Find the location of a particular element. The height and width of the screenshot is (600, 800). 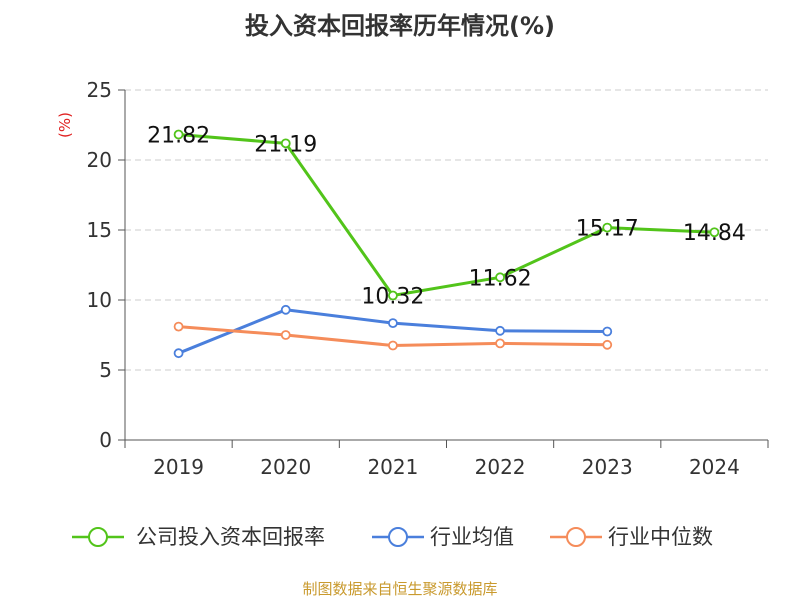

data-label: 11.62 is located at coordinates (500, 278).